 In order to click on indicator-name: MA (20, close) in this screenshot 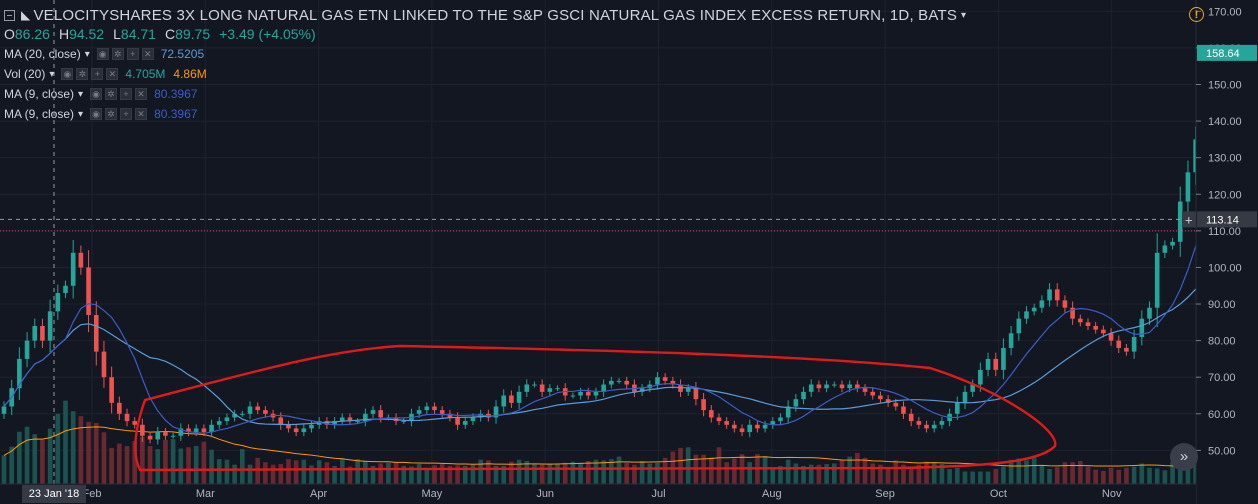, I will do `click(42, 54)`.